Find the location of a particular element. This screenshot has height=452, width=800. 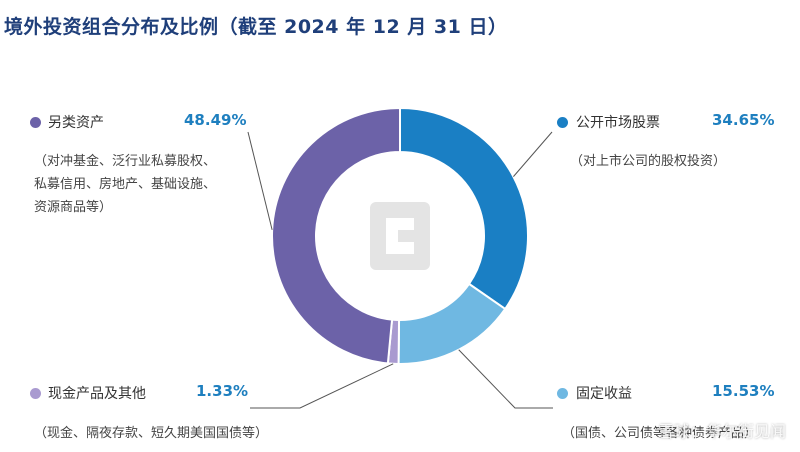

desc-line: （国债、公司债等各种债券产品） is located at coordinates (660, 433).